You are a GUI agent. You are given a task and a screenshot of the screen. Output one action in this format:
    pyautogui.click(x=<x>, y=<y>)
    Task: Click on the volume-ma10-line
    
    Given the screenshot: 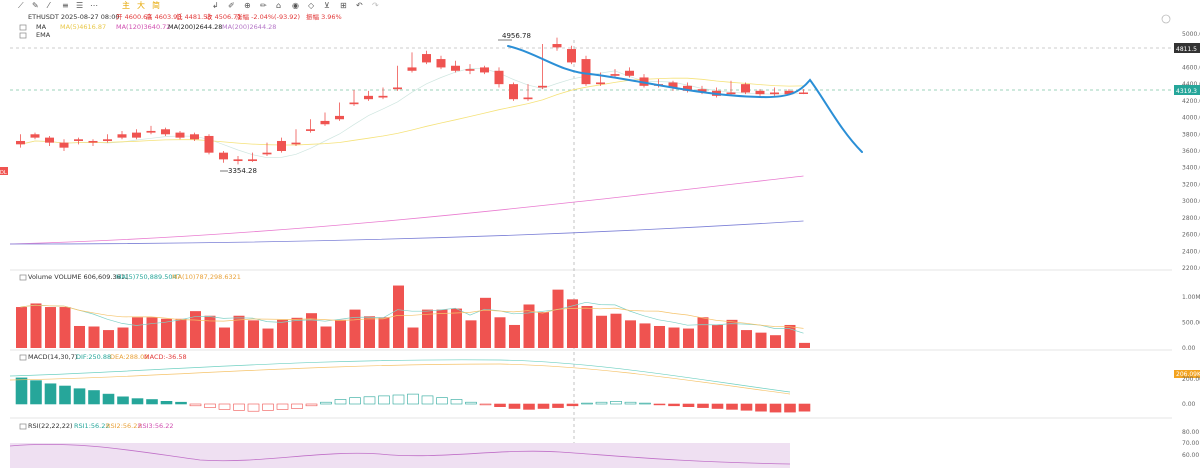 What is the action you would take?
    pyautogui.click(x=412, y=316)
    